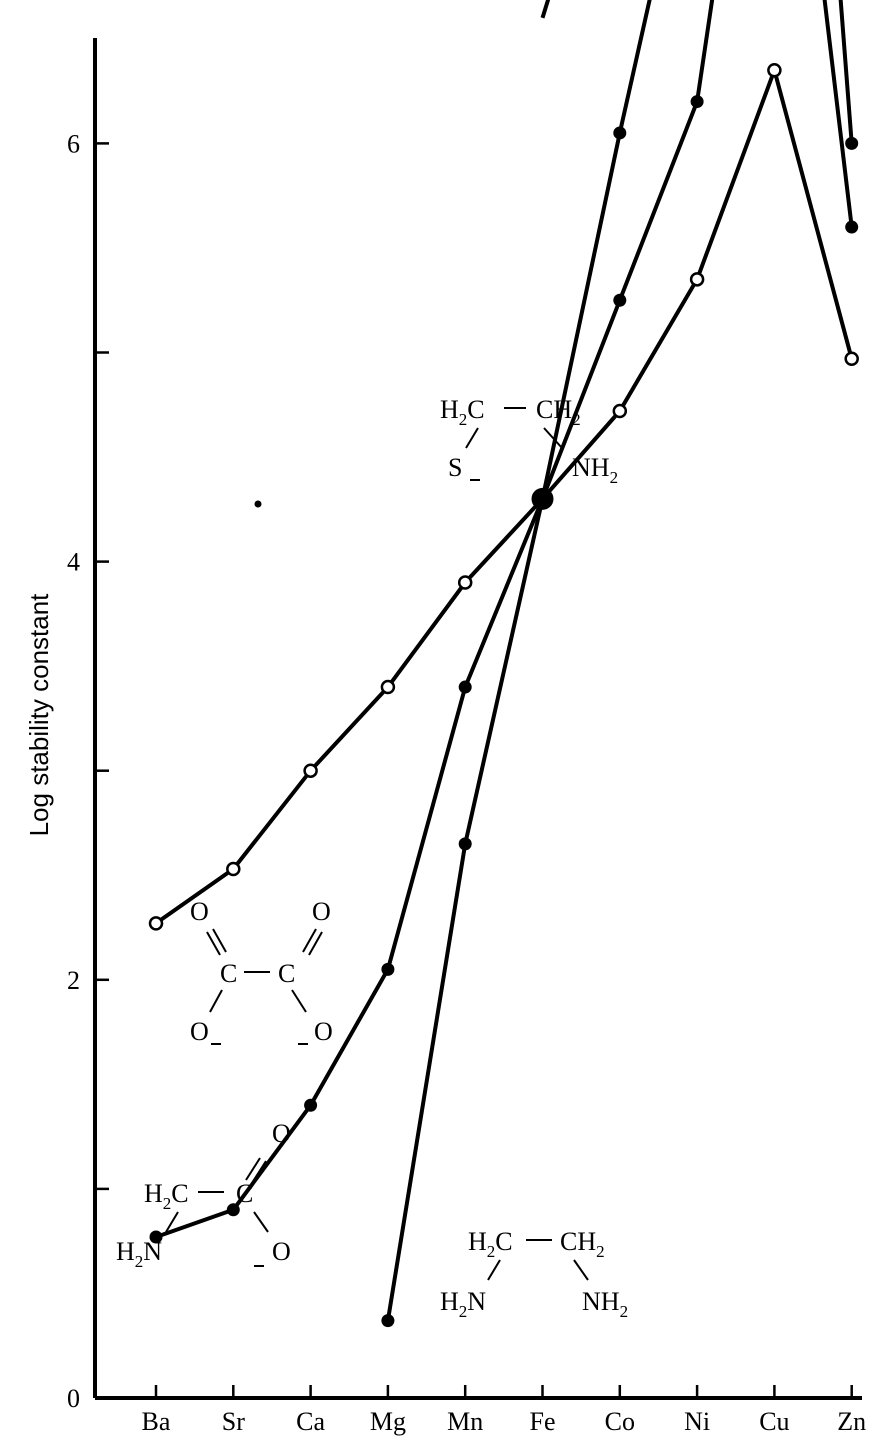  Describe the element at coordinates (73, 980) in the screenshot. I see `y-tick-label: 2` at that location.